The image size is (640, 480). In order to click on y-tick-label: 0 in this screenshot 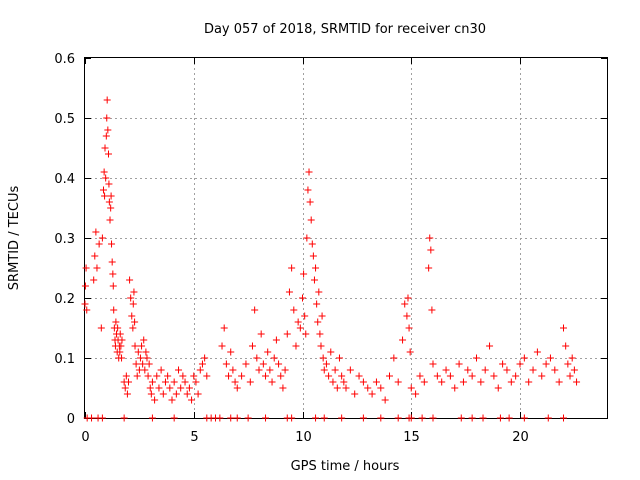, I will do `click(71, 419)`.